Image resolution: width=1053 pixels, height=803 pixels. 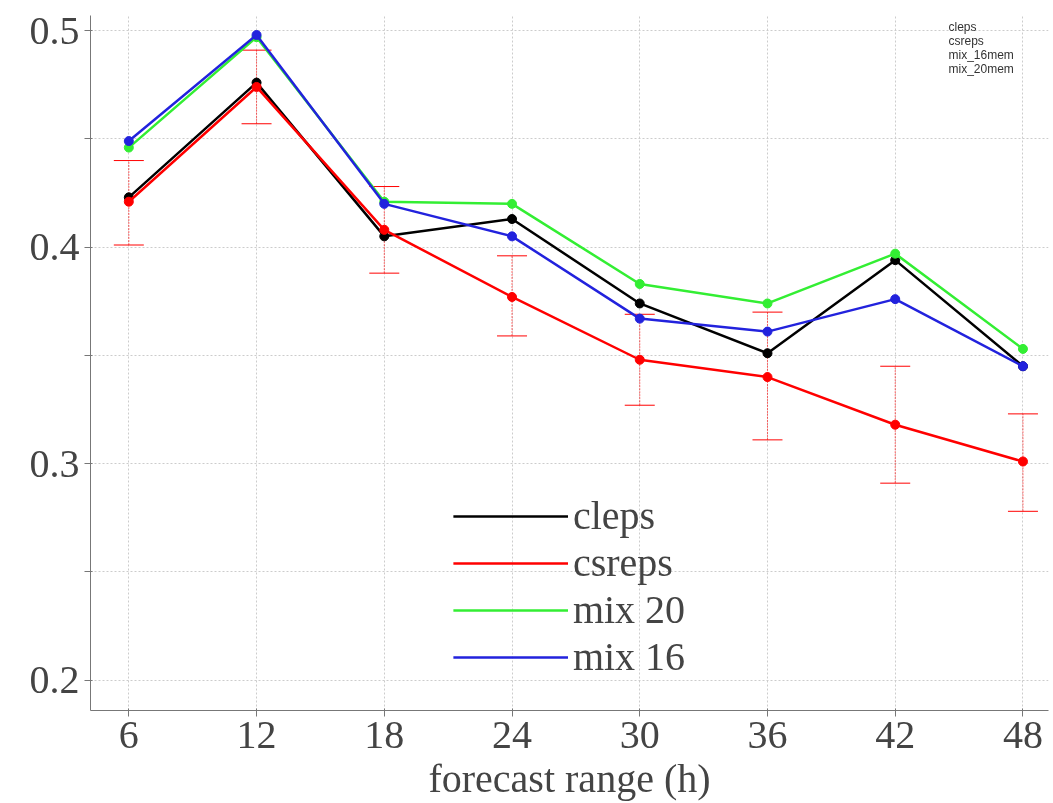 I want to click on annotation: mix_16mem, so click(x=981, y=54).